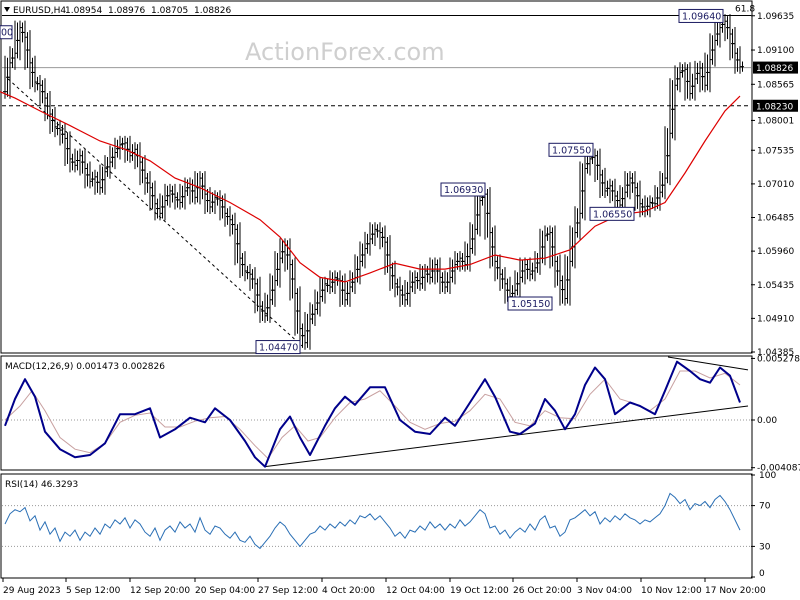 The image size is (800, 600). What do you see at coordinates (479, 591) in the screenshot?
I see `time-tick-label: 19 Oct 12:00` at bounding box center [479, 591].